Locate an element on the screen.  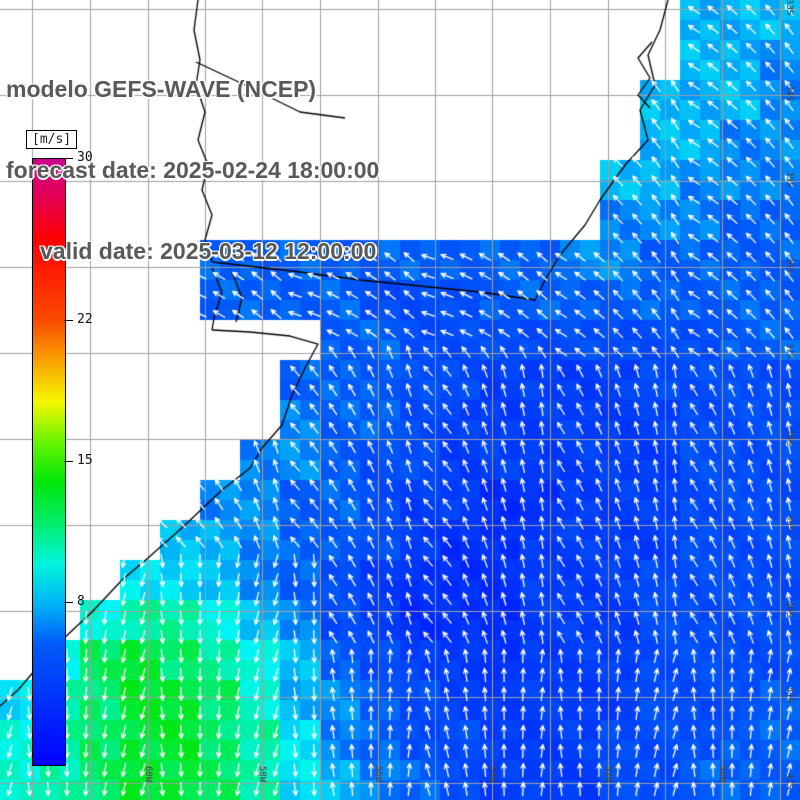
lat-tick-label: 33S is located at coordinates (789, 8).